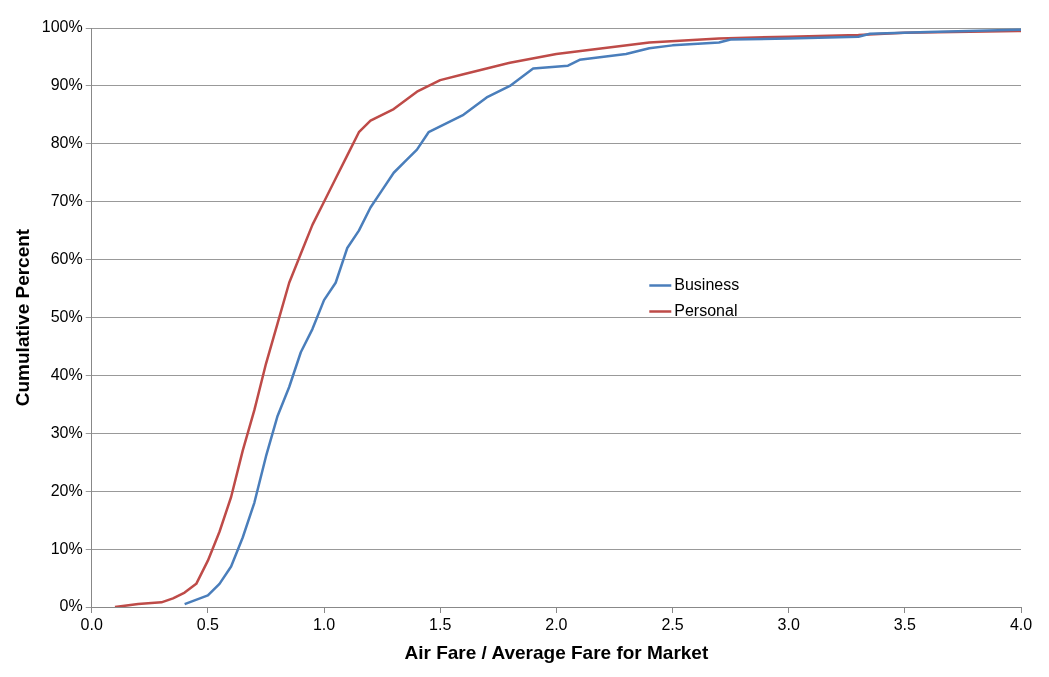  Describe the element at coordinates (66, 432) in the screenshot. I see `y-tick-label: 30%` at that location.